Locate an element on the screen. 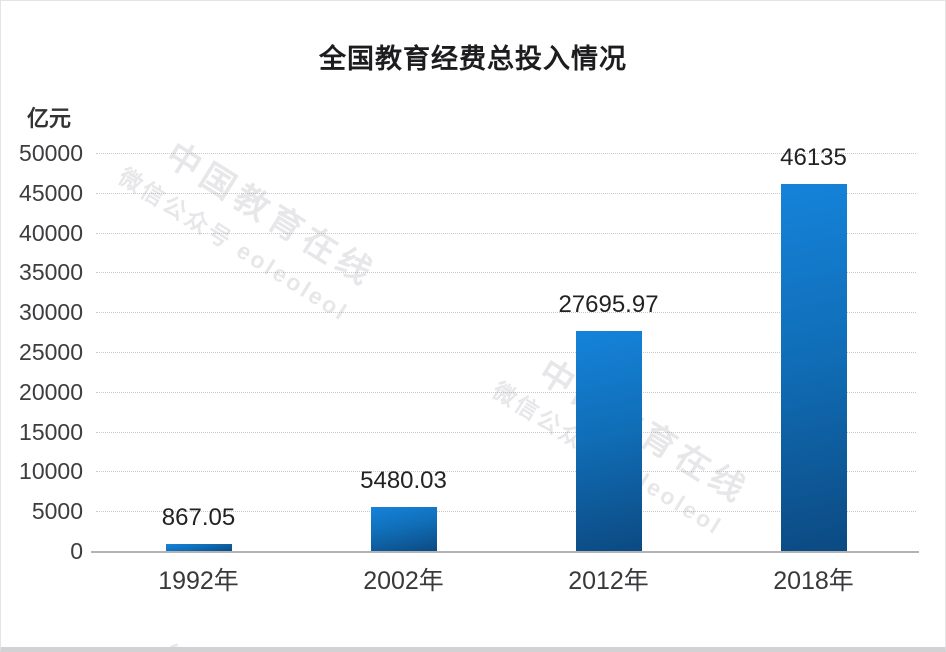  bar-cell: 5480.03 is located at coordinates (403, 352).